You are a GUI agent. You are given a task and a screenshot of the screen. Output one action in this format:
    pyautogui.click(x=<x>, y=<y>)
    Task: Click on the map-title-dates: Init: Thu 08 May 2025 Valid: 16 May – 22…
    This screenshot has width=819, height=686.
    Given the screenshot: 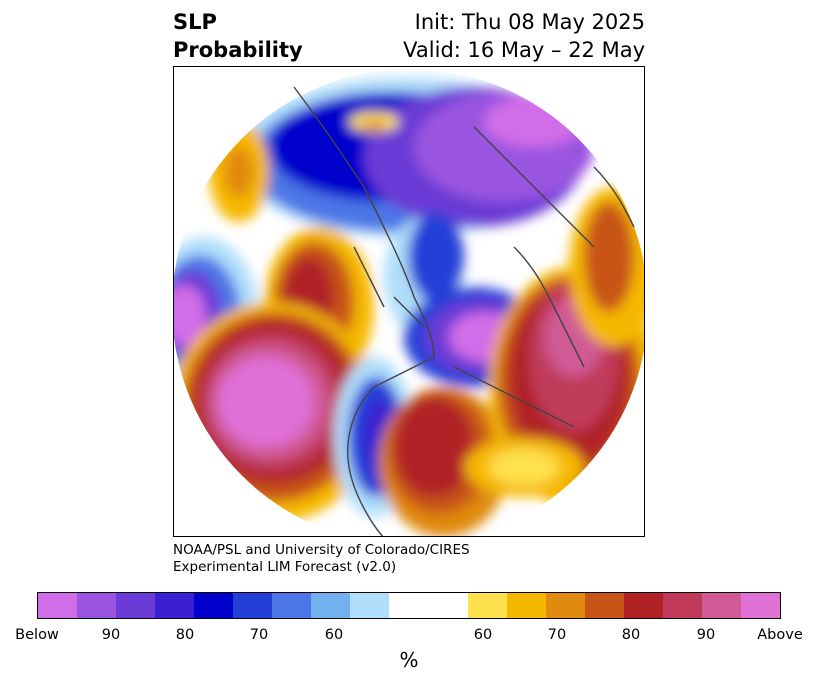 What is the action you would take?
    pyautogui.click(x=524, y=36)
    